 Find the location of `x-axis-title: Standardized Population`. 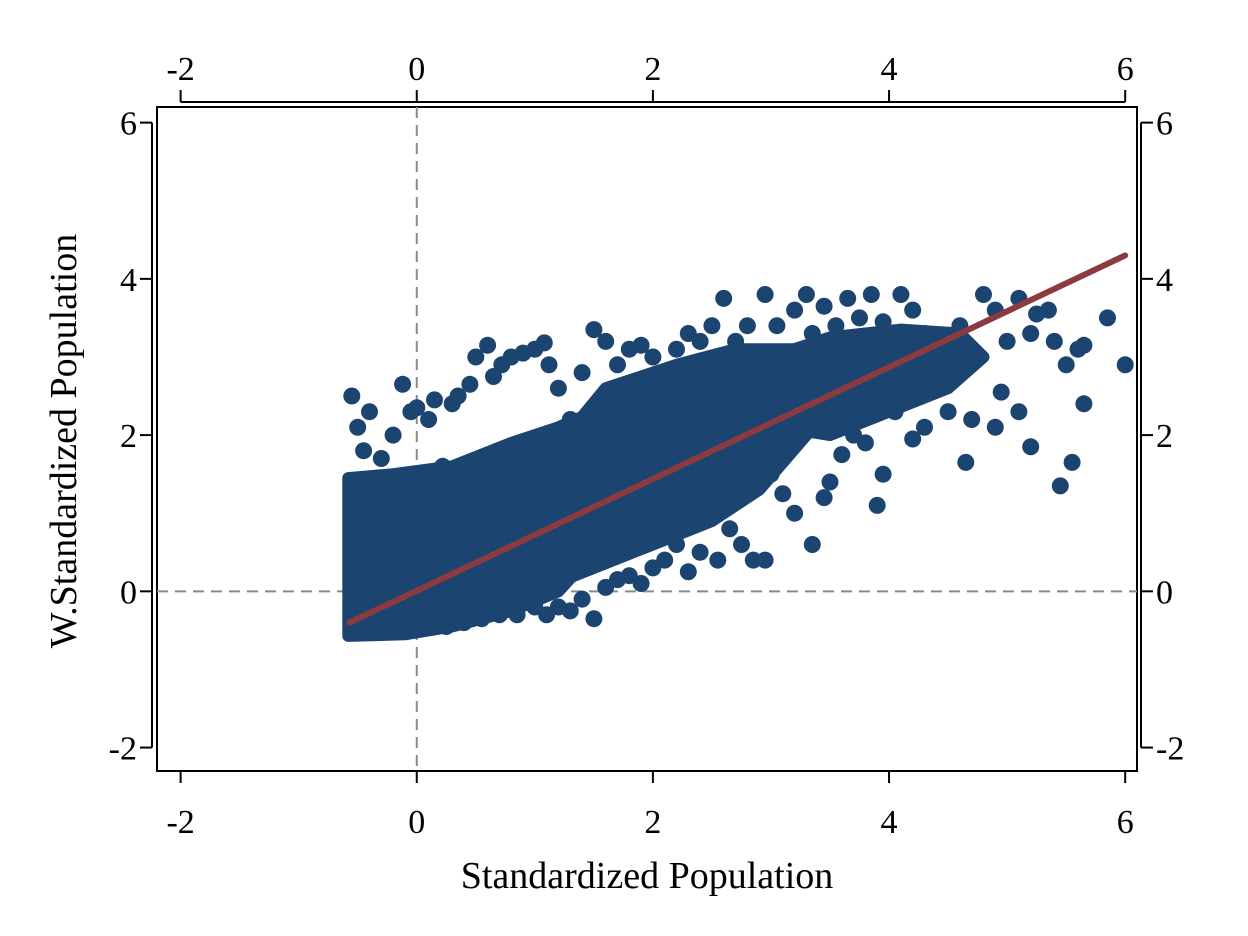

x-axis-title: Standardized Population is located at coordinates (647, 876).